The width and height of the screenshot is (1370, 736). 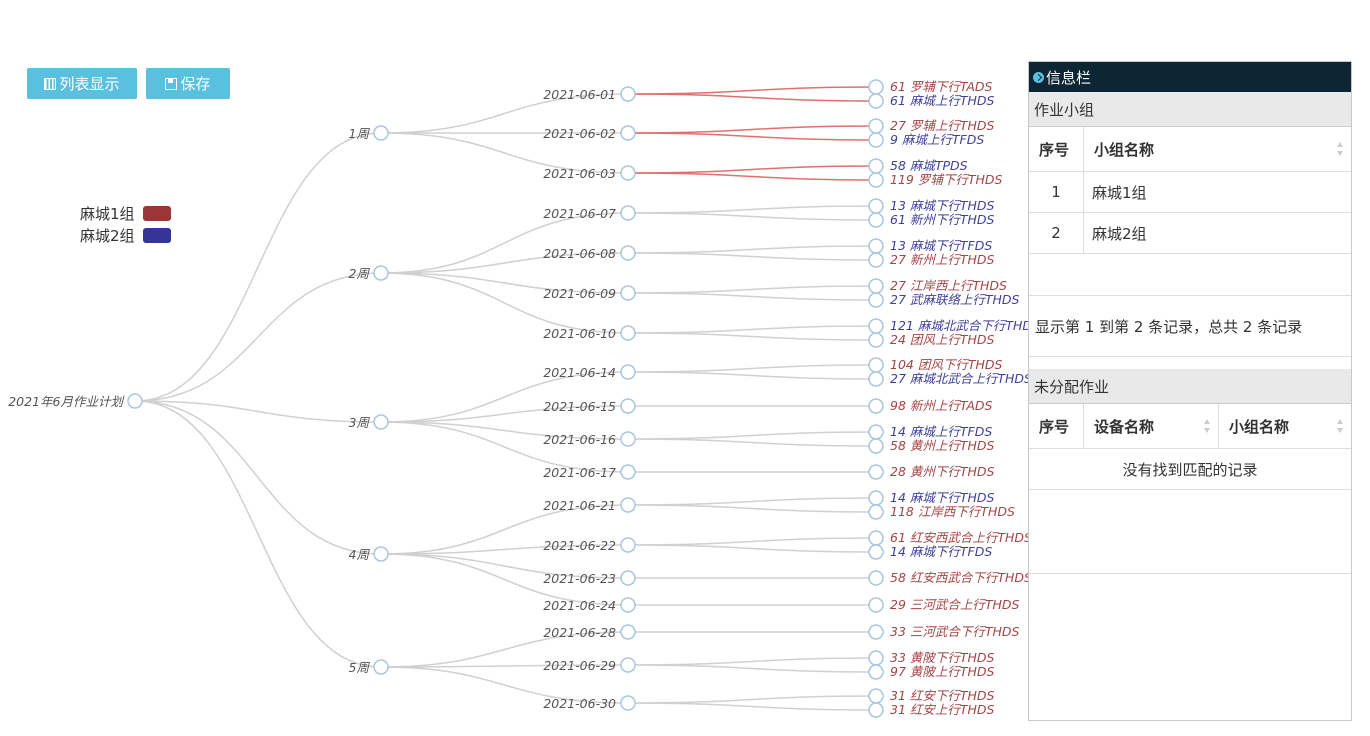 What do you see at coordinates (171, 83) in the screenshot?
I see `save-icon` at bounding box center [171, 83].